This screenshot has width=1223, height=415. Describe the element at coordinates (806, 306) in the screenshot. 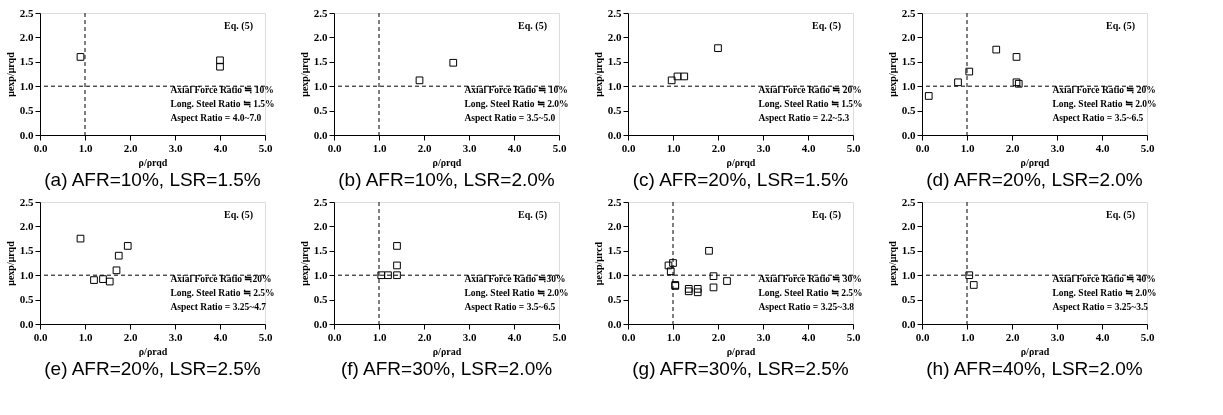

I see `annotation: Aspect Ratio = 3.25~3.8` at that location.